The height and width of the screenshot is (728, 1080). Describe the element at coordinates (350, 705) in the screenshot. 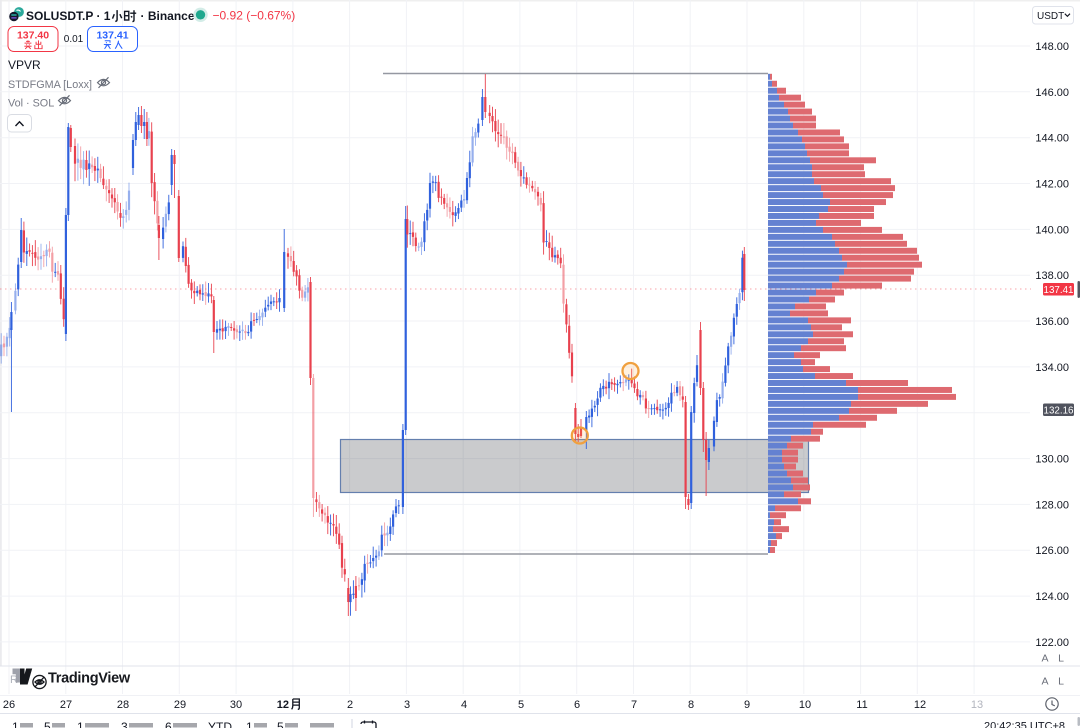

I see `svg-text: 2` at that location.